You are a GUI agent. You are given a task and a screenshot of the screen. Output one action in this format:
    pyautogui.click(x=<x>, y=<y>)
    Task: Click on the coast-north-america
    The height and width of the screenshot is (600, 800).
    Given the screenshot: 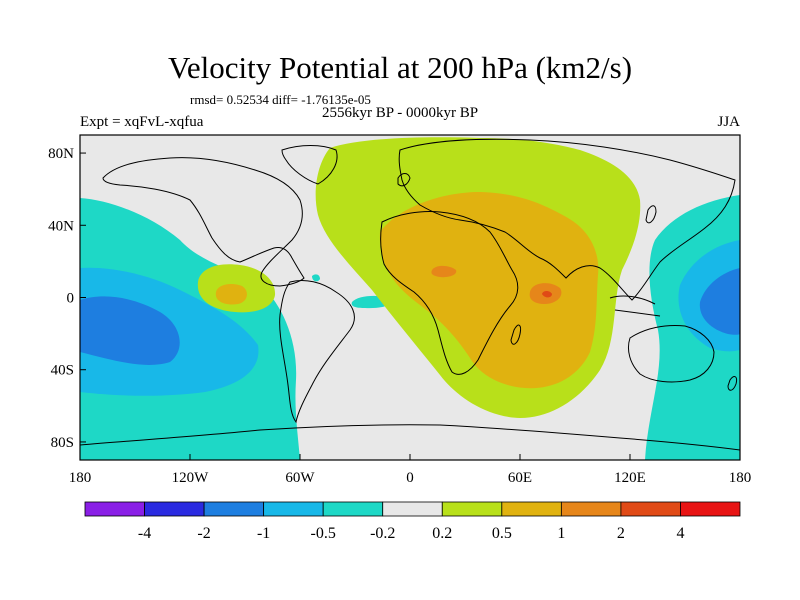 What is the action you would take?
    pyautogui.click(x=203, y=222)
    